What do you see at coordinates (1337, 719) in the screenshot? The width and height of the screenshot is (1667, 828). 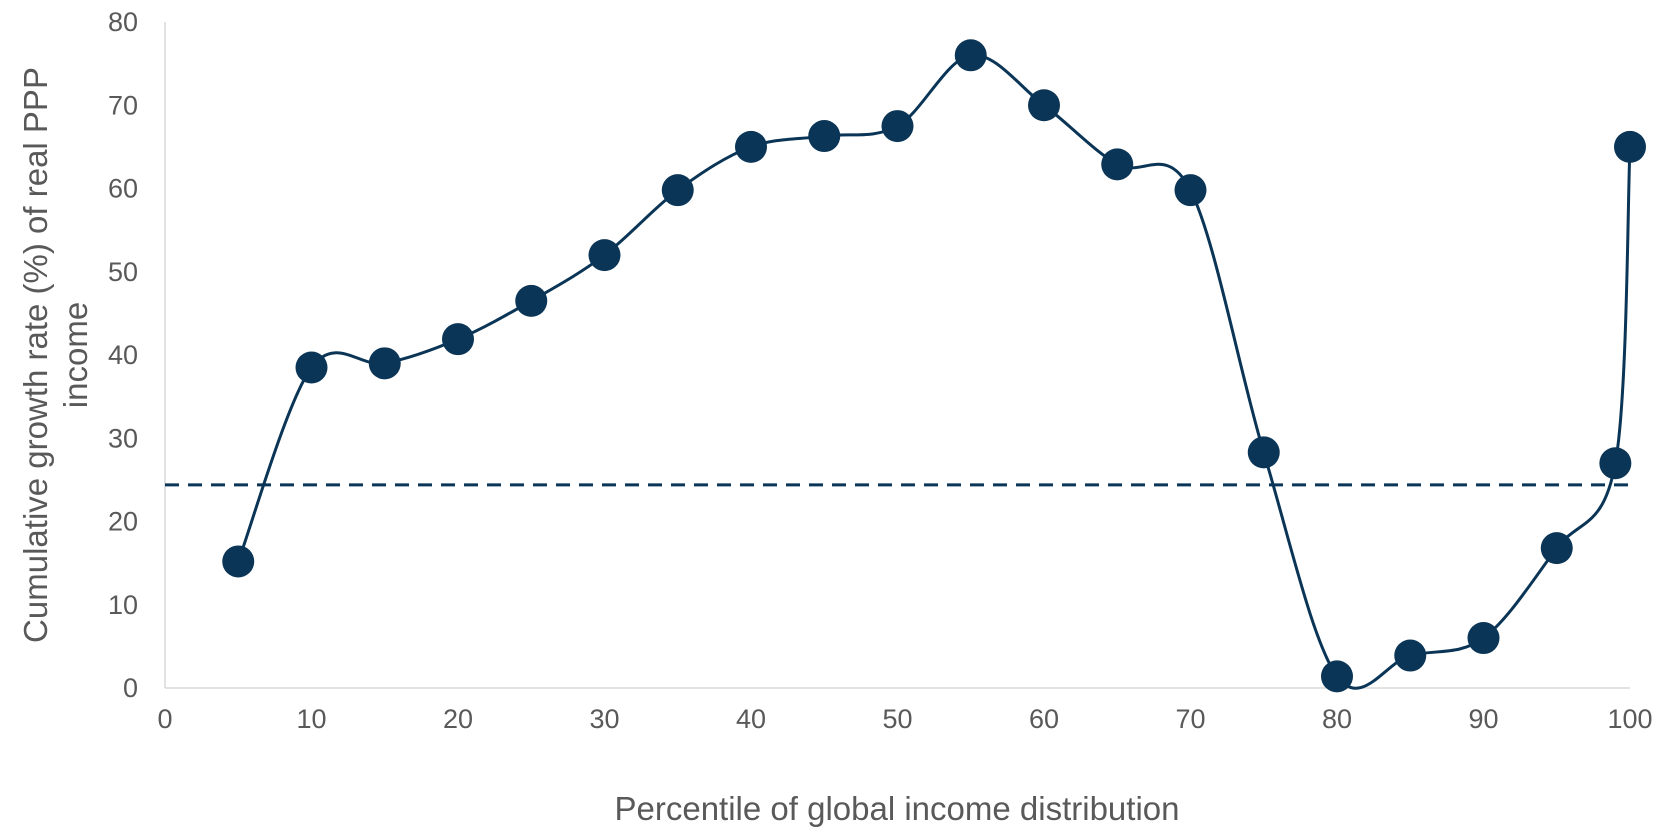 I see `x-tick-label: 80` at bounding box center [1337, 719].